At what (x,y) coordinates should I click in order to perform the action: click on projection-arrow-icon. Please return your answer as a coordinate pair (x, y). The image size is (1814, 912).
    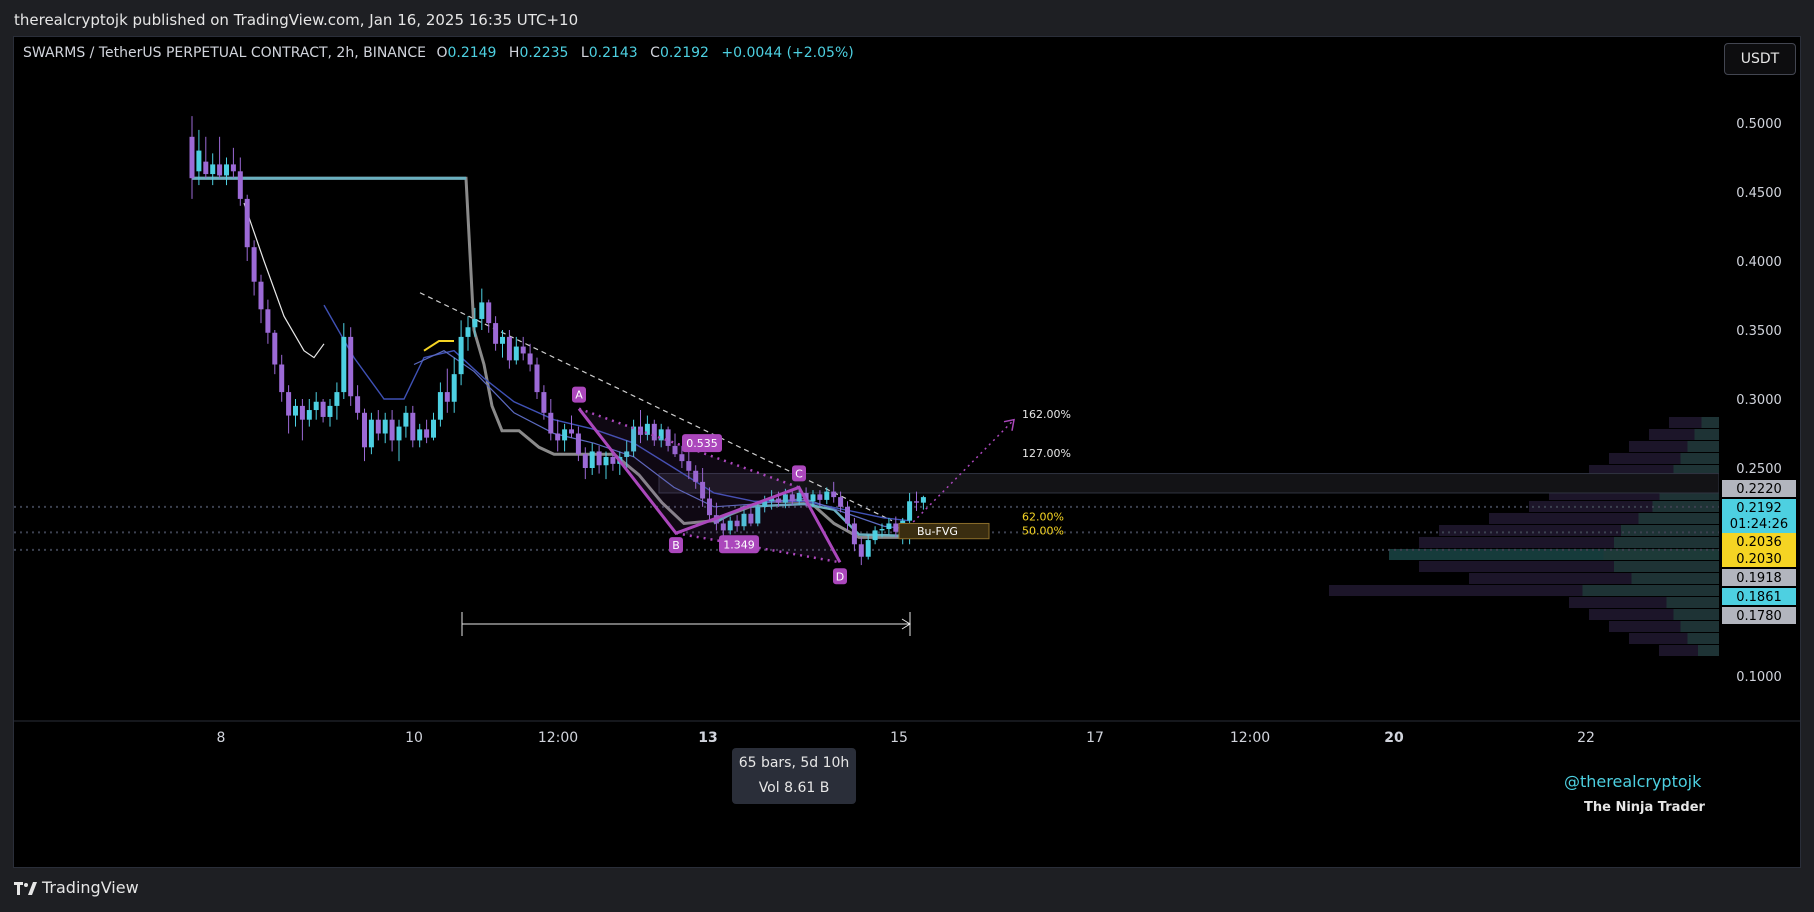
    Looking at the image, I should click on (1009, 424).